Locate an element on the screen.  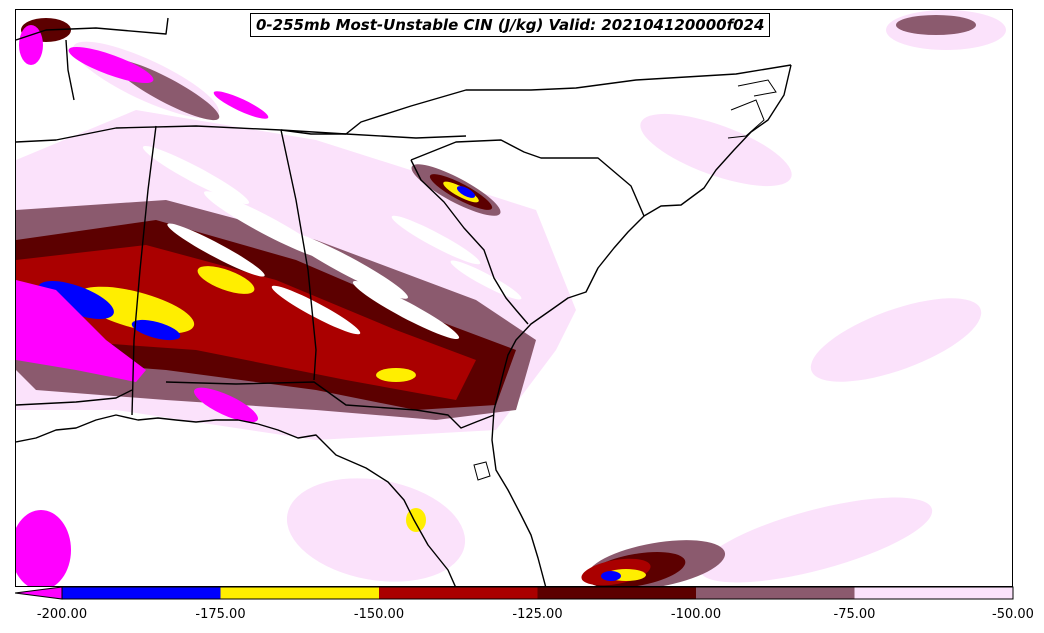
colorbar-tick-label: -125.00 is located at coordinates (537, 614).